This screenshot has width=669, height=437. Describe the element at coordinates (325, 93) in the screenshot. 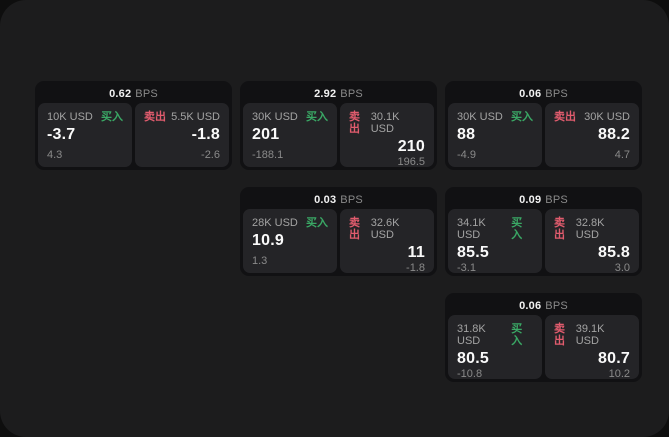

I see `bps-value: 2.92` at that location.